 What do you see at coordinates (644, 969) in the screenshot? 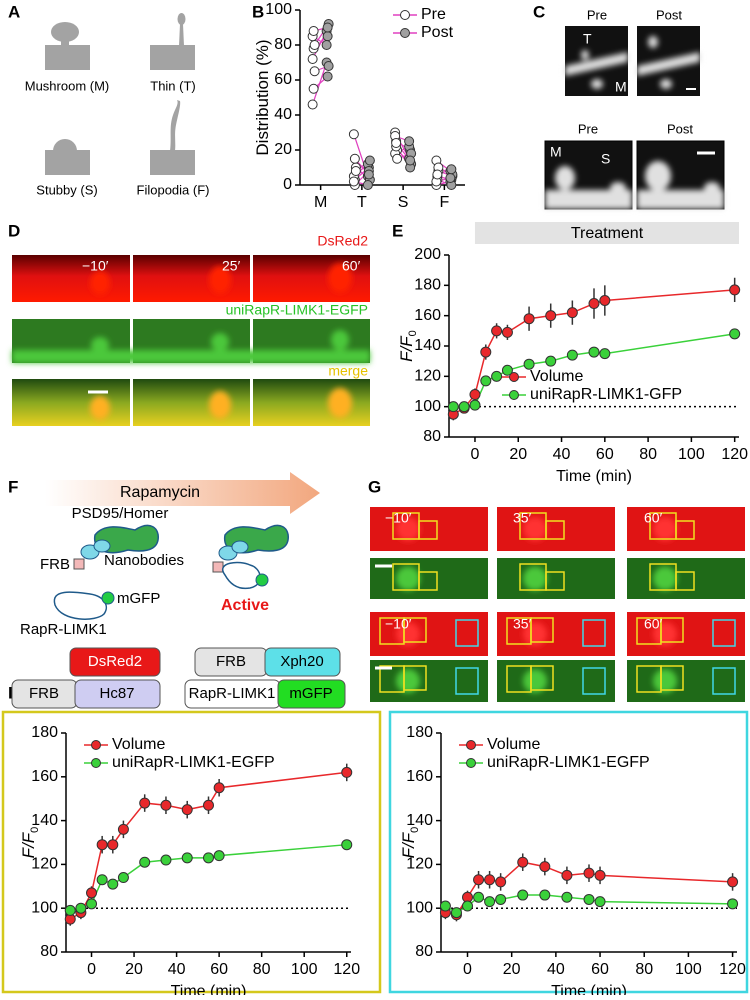
I see `x-tick-label: 80` at bounding box center [644, 969].